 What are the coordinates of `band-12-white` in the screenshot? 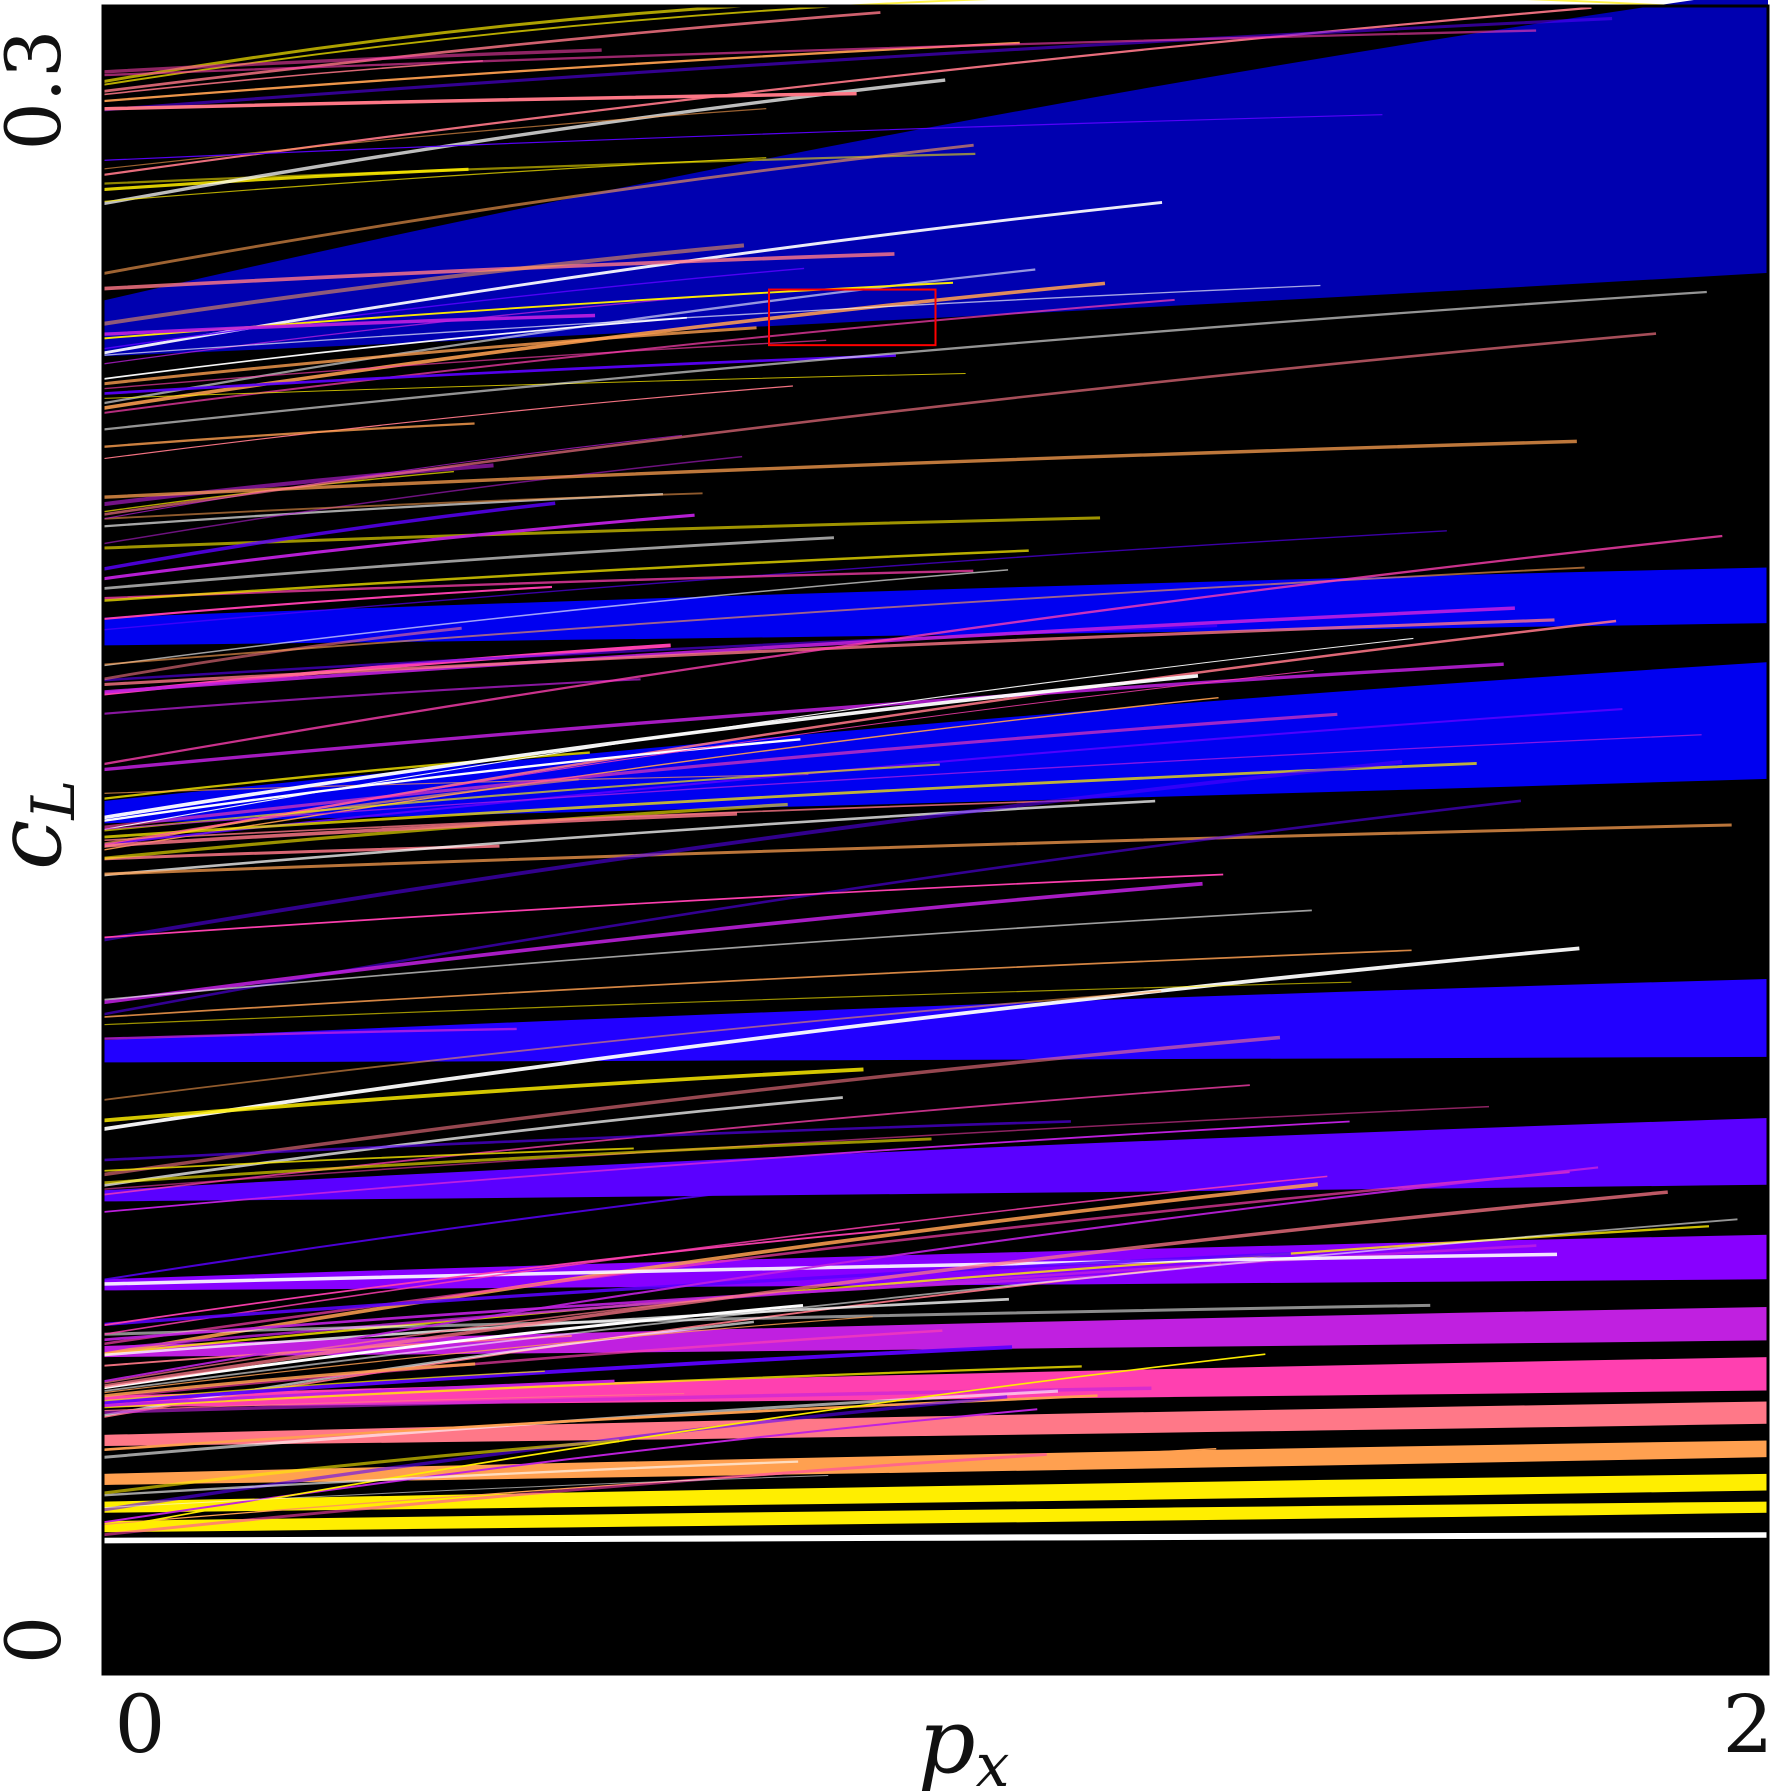 It's located at (935, 1538).